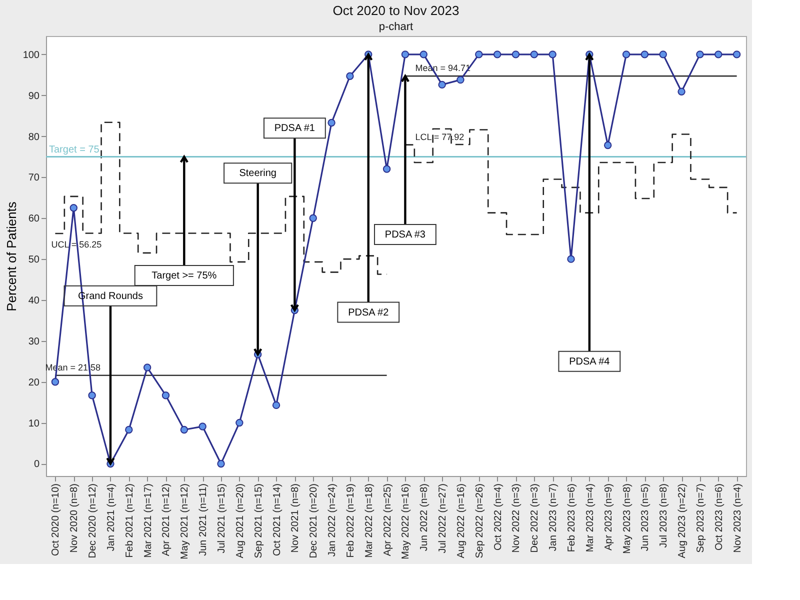 This screenshot has width=800, height=600. I want to click on x-tick-label: Jun 2023 (n=5), so click(646, 518).